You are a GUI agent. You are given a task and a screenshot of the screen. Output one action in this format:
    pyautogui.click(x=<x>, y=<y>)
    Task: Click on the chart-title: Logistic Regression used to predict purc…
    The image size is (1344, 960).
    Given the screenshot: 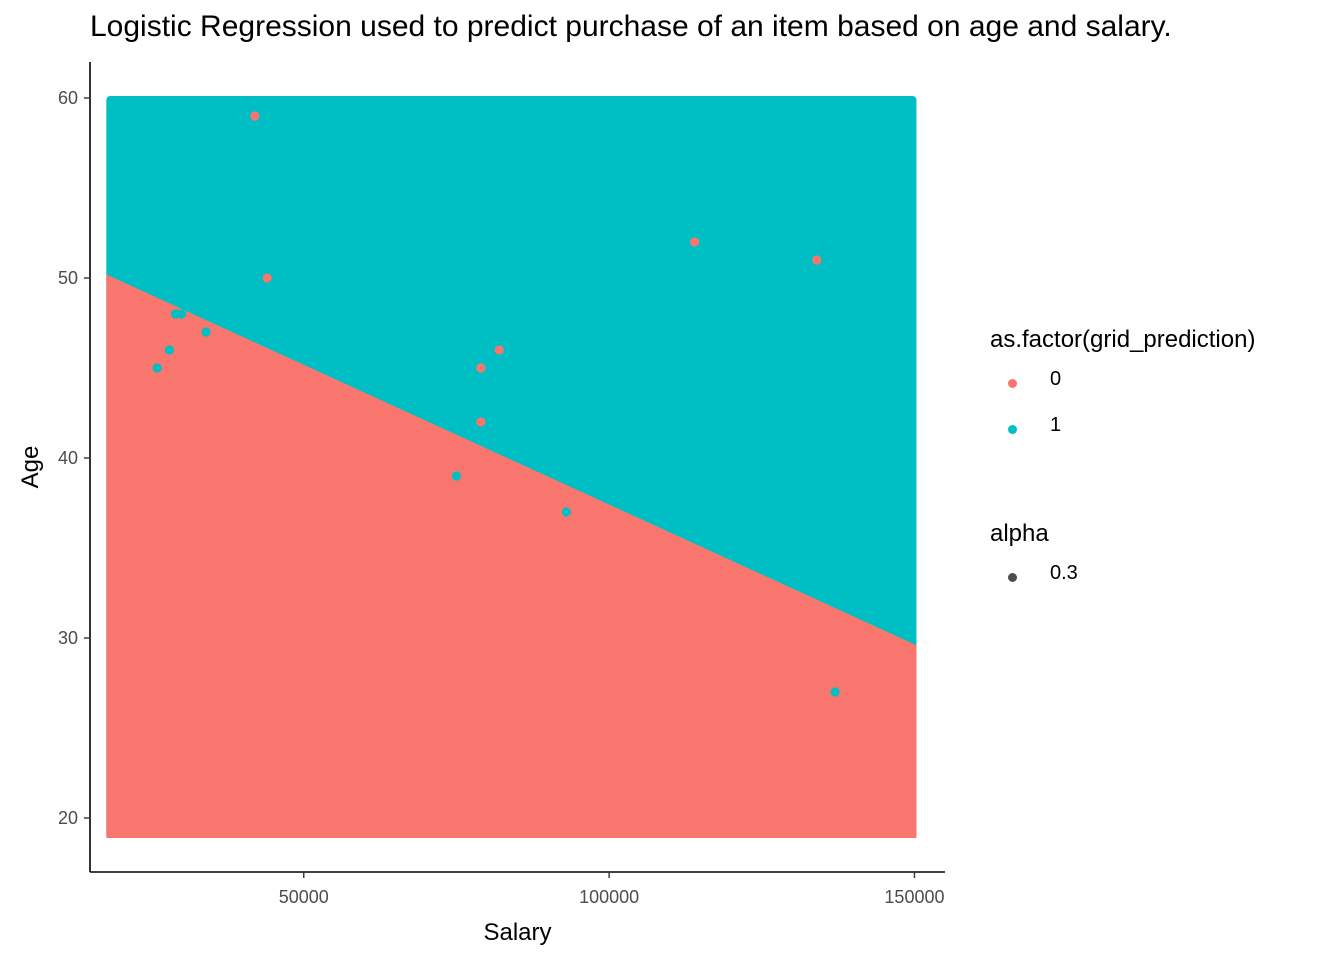 What is the action you would take?
    pyautogui.click(x=631, y=26)
    